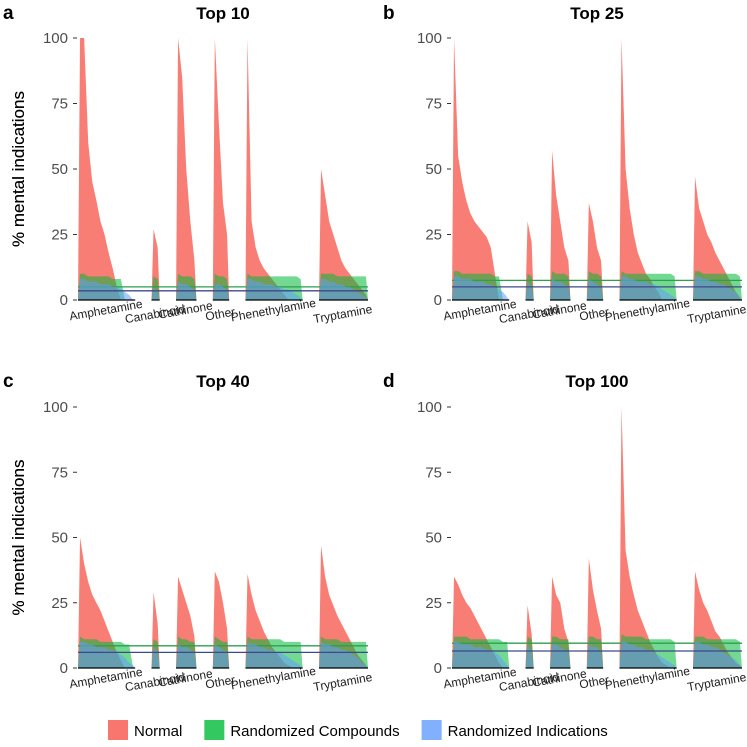 The image size is (747, 747). What do you see at coordinates (314, 731) in the screenshot?
I see `legend-label: Randomized Compounds` at bounding box center [314, 731].